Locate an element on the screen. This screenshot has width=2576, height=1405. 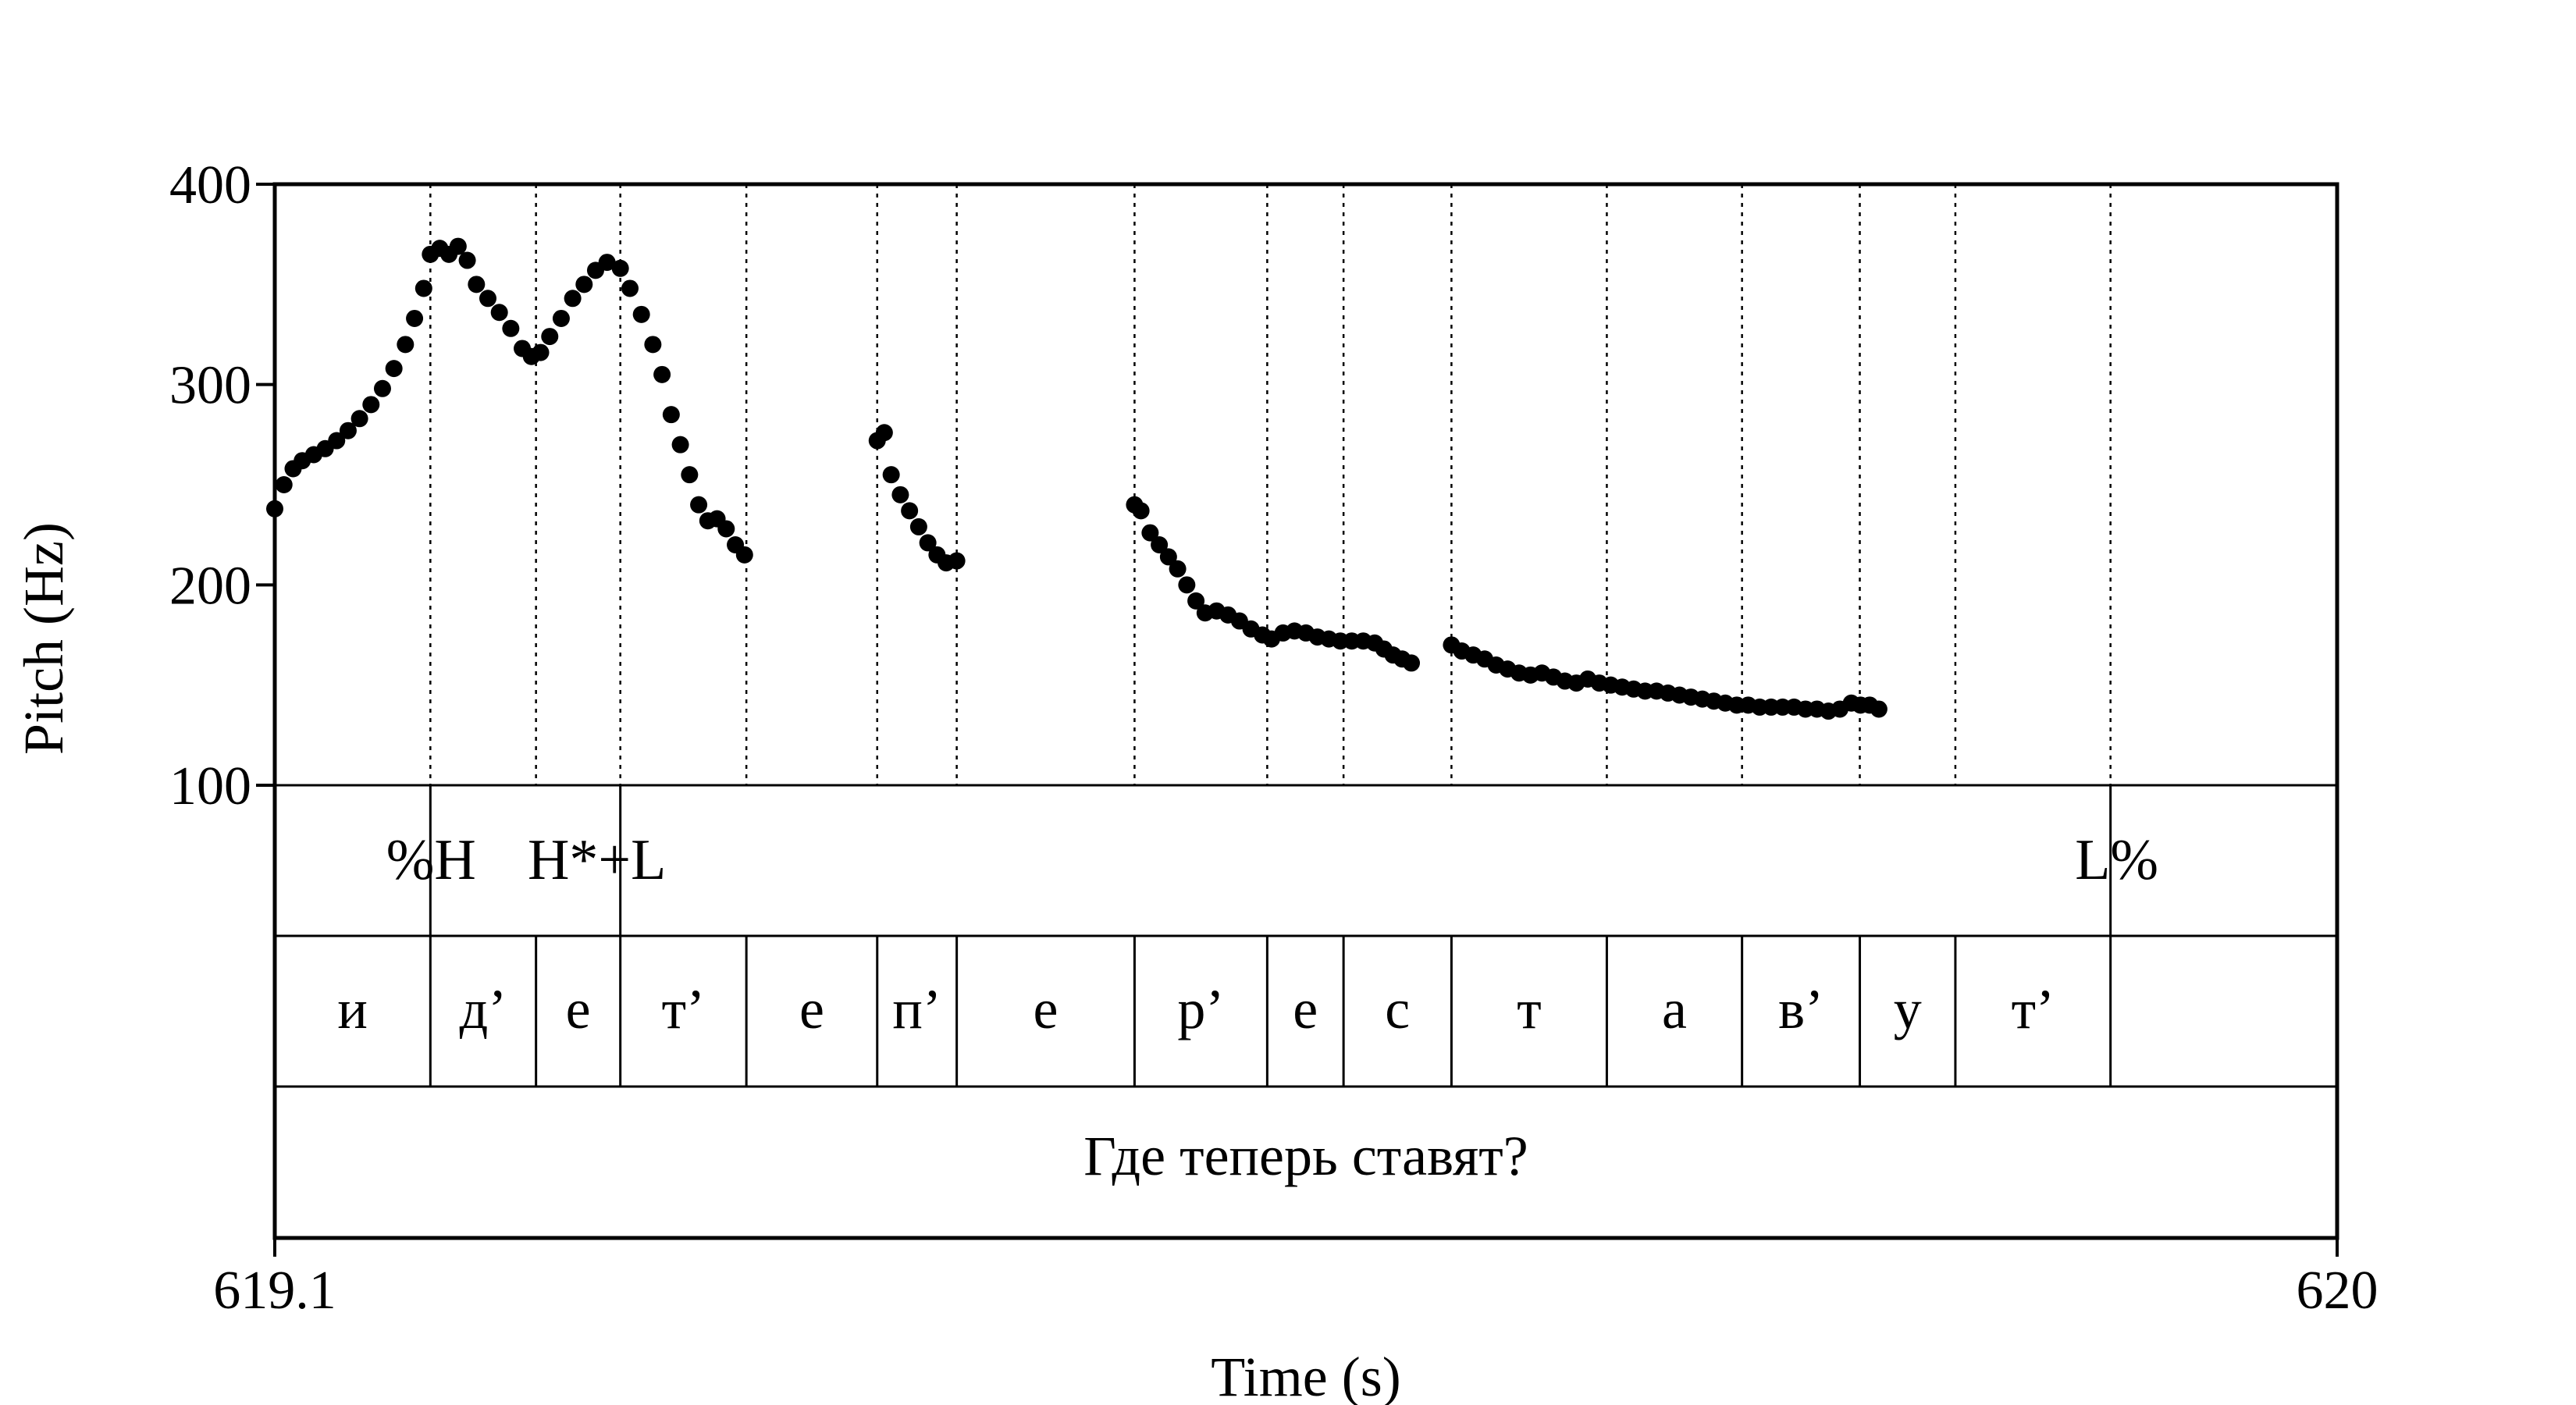
y-tick-label: 100 is located at coordinates (210, 786).